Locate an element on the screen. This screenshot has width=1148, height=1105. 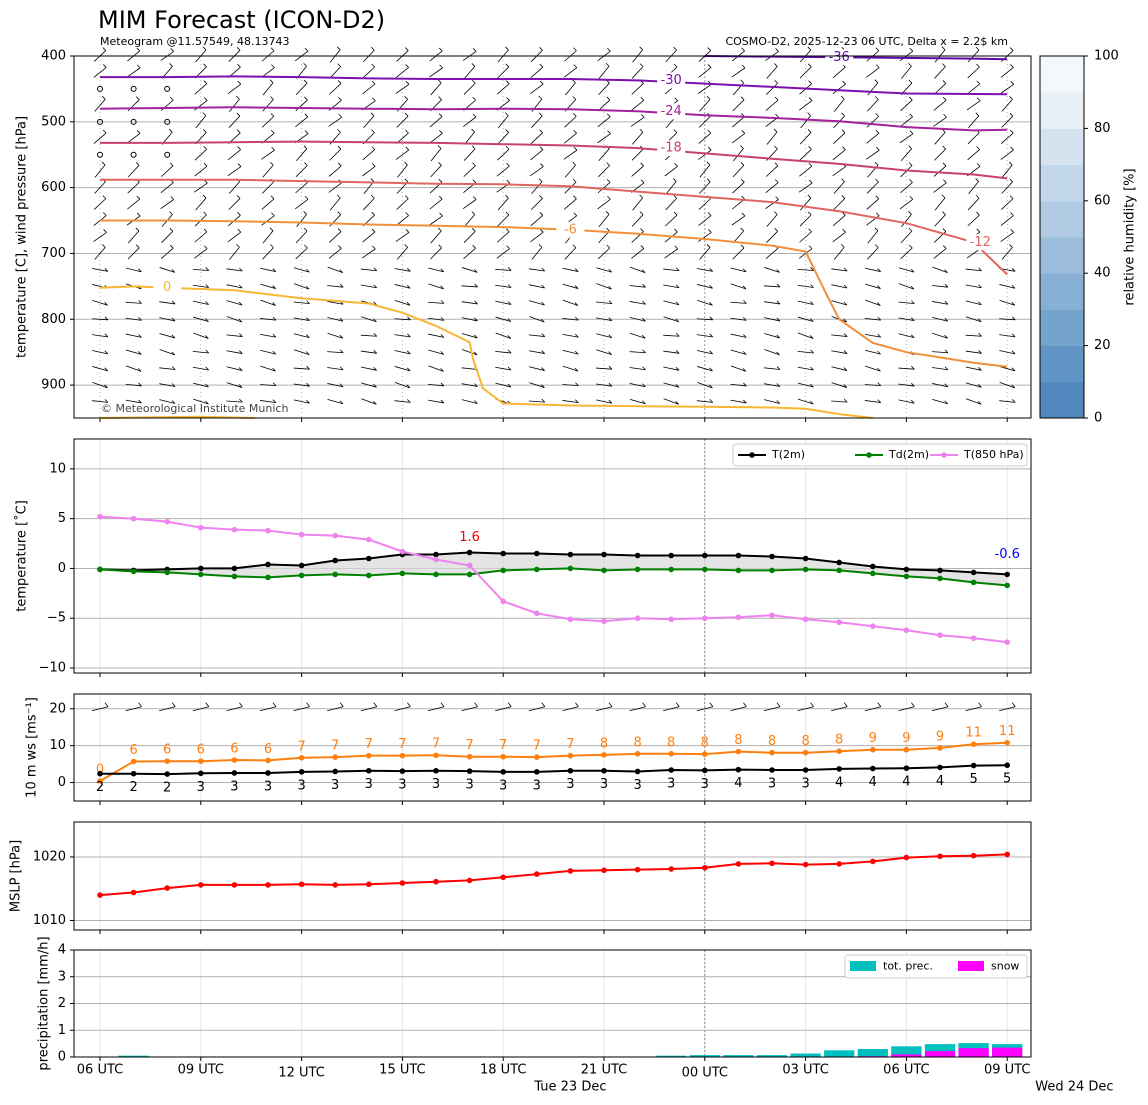
wind-gust-value-label: 9 is located at coordinates (940, 736).